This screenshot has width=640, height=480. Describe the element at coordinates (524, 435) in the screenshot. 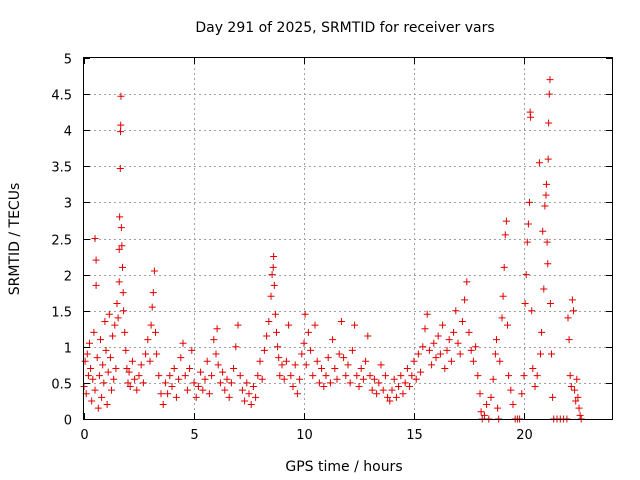

I see `x-tick-label: 20` at that location.